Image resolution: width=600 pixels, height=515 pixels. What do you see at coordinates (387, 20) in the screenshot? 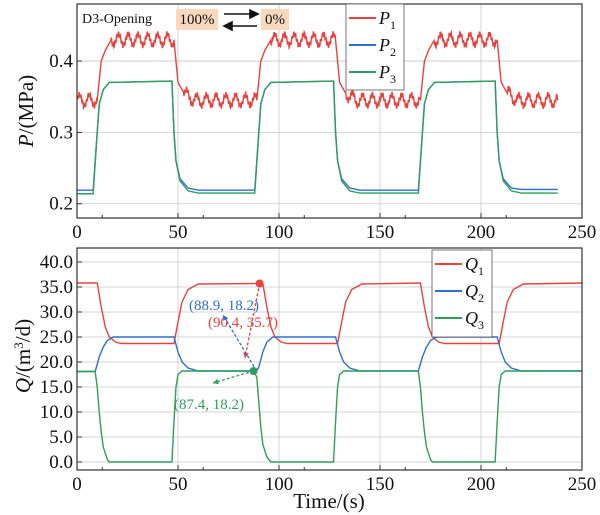
I see `legend-label: P1` at bounding box center [387, 20].